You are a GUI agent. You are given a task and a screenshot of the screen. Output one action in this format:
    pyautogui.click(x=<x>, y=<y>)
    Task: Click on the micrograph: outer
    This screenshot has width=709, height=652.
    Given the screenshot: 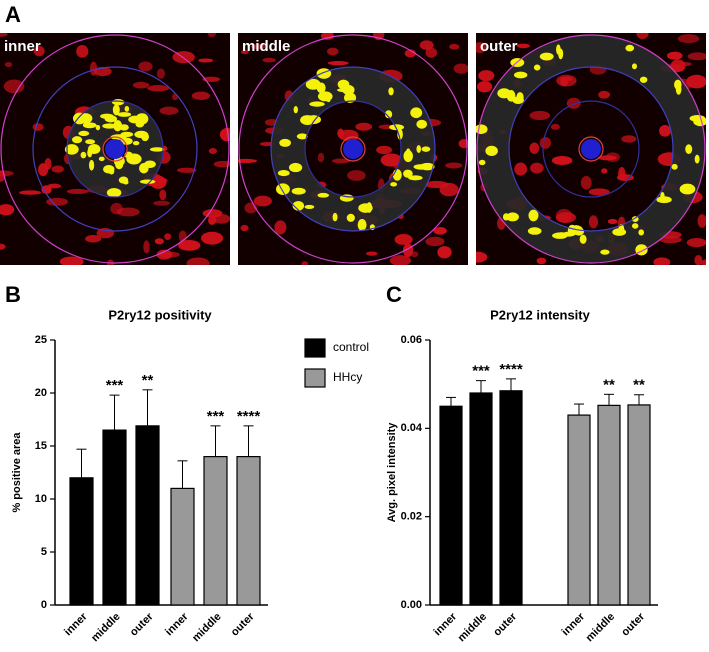 What is the action you would take?
    pyautogui.click(x=591, y=149)
    